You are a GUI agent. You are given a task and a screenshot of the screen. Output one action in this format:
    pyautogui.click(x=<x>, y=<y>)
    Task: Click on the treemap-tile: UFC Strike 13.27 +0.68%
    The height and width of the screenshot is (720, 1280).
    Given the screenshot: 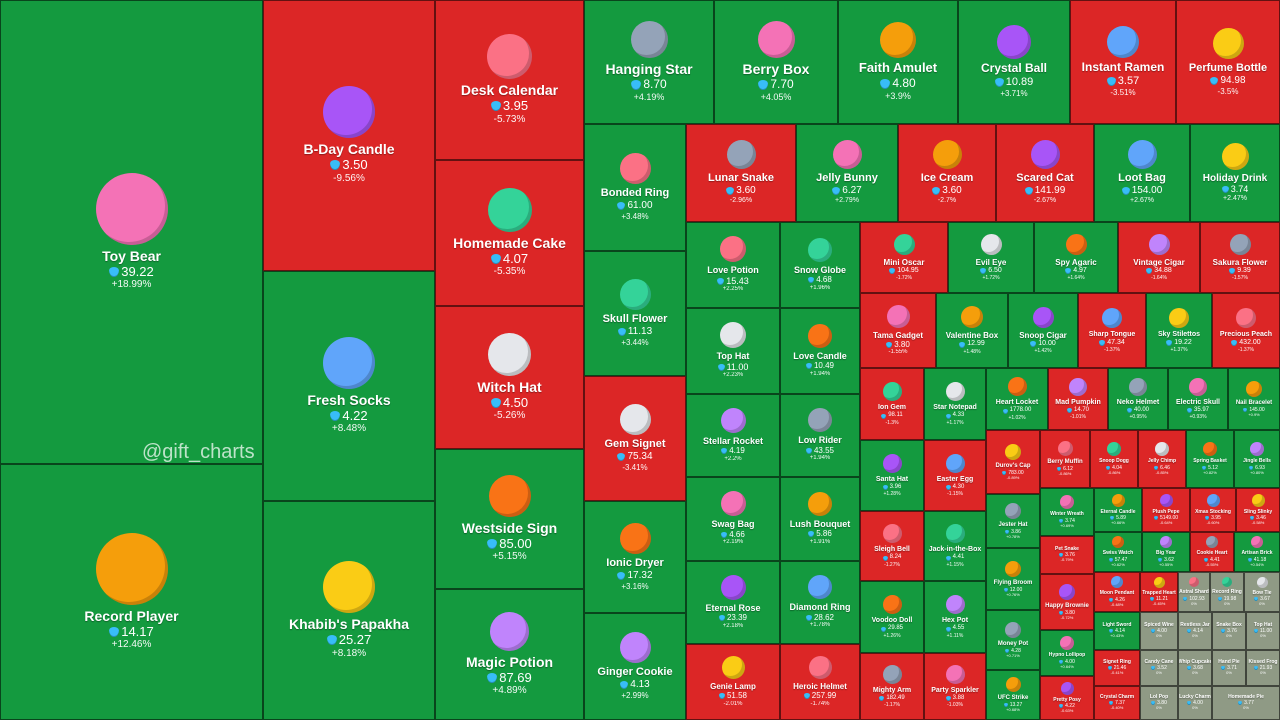 What is the action you would take?
    pyautogui.click(x=1013, y=695)
    